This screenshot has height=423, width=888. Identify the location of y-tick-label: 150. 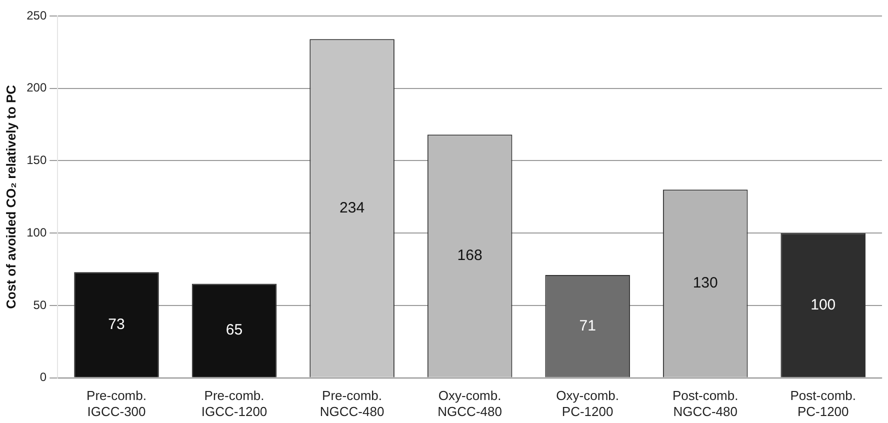
(36, 160).